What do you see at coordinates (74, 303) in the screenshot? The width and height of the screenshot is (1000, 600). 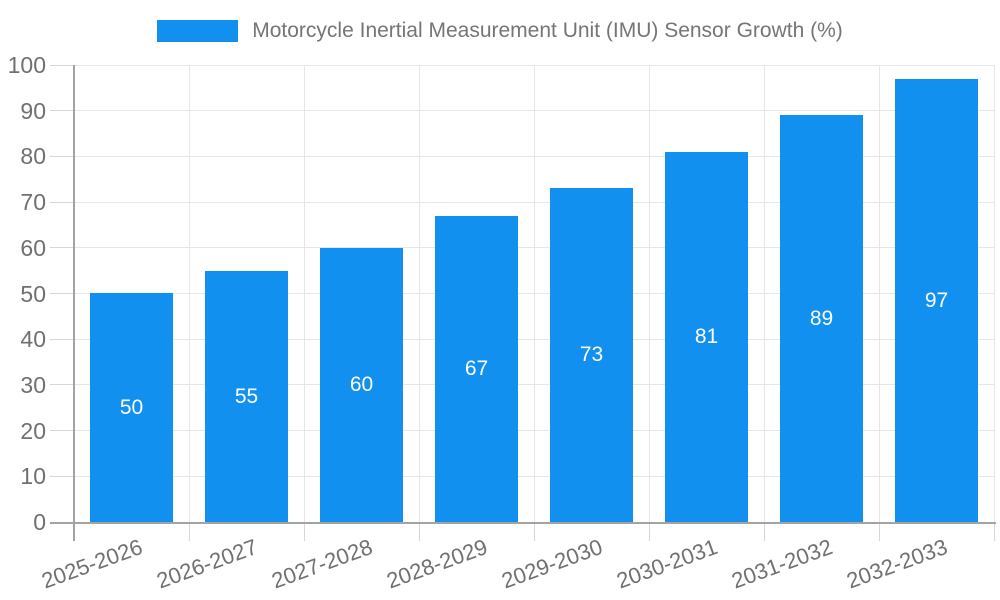 I see `y-axis-line` at bounding box center [74, 303].